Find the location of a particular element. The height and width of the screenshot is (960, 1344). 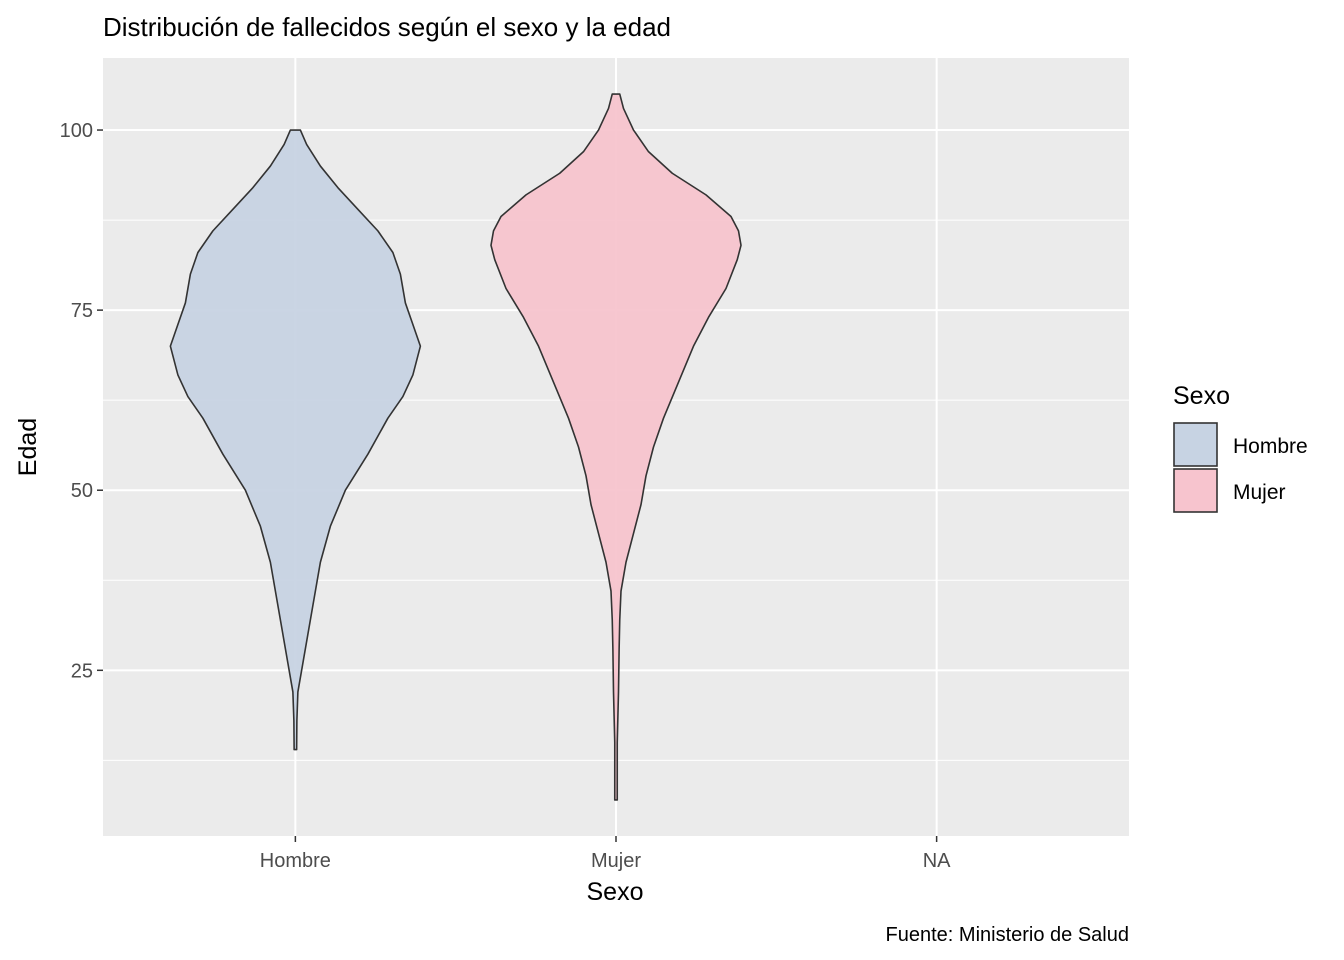

y-tick-label: 100 is located at coordinates (76, 131).